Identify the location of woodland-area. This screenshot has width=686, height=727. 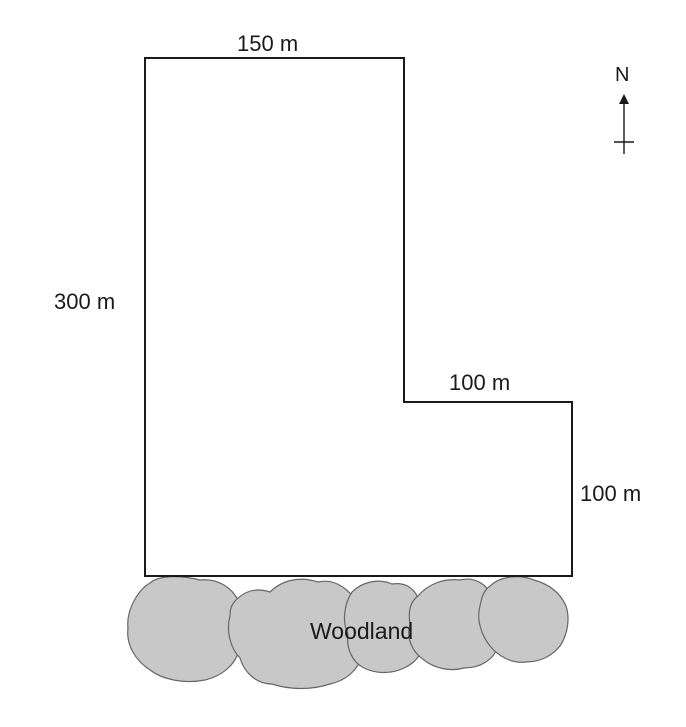
(348, 633).